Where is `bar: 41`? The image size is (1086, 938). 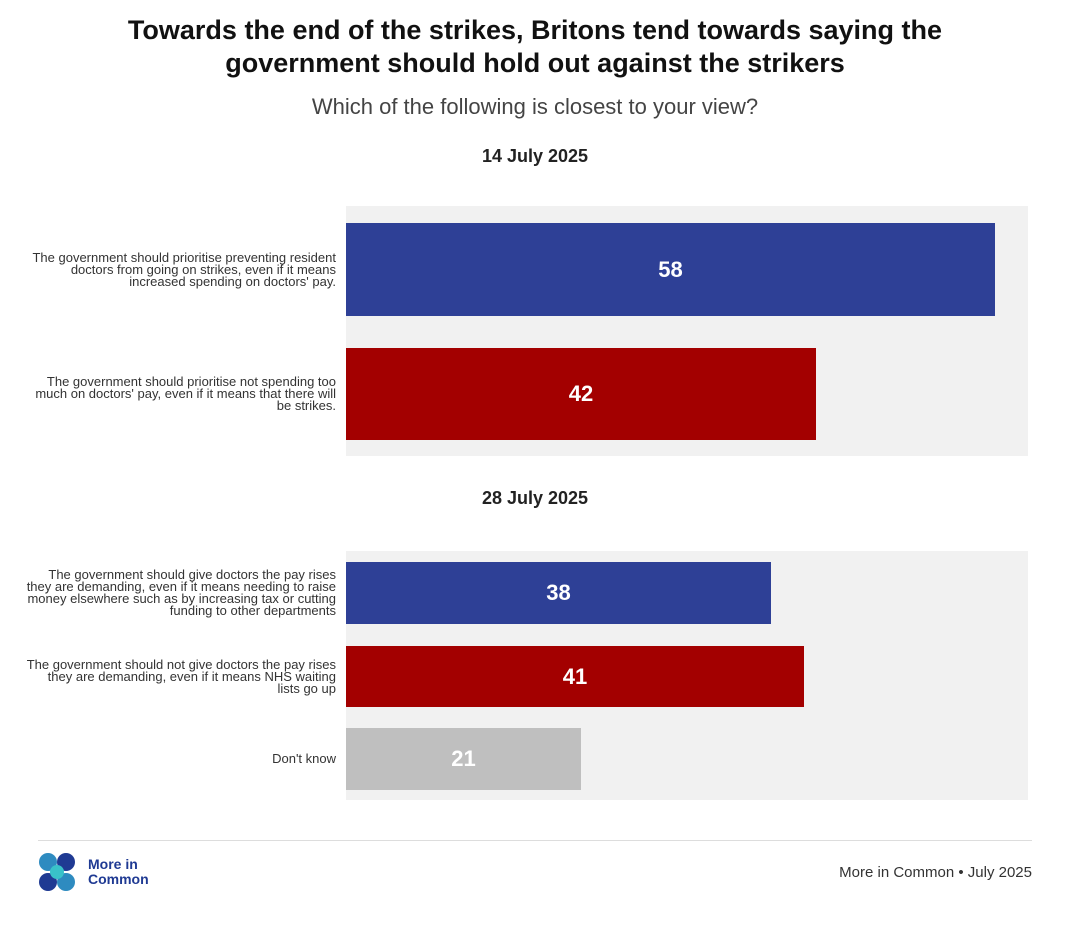 bar: 41 is located at coordinates (575, 676).